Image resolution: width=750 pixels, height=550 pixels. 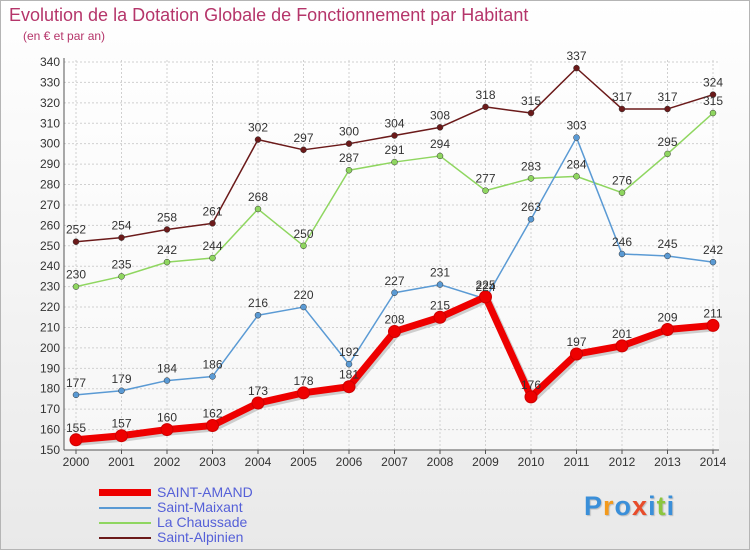 I want to click on data-label-saint-amand: 215, so click(x=440, y=305).